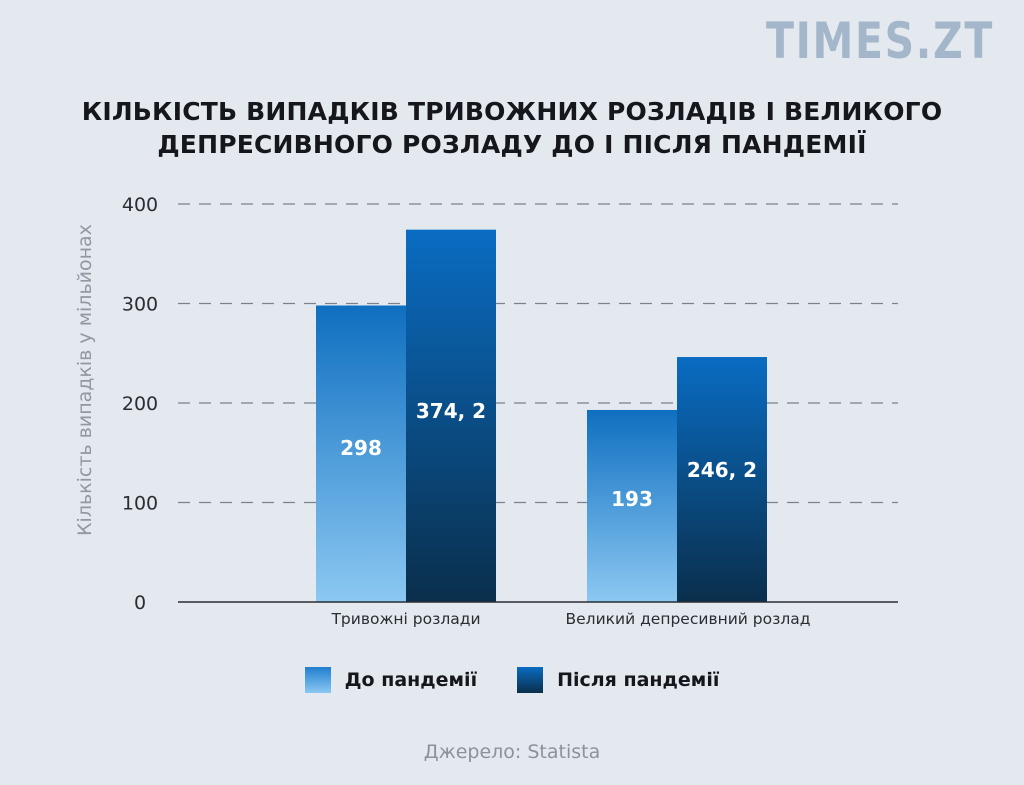 The width and height of the screenshot is (1024, 785). I want to click on y-tick-label: 100, so click(140, 504).